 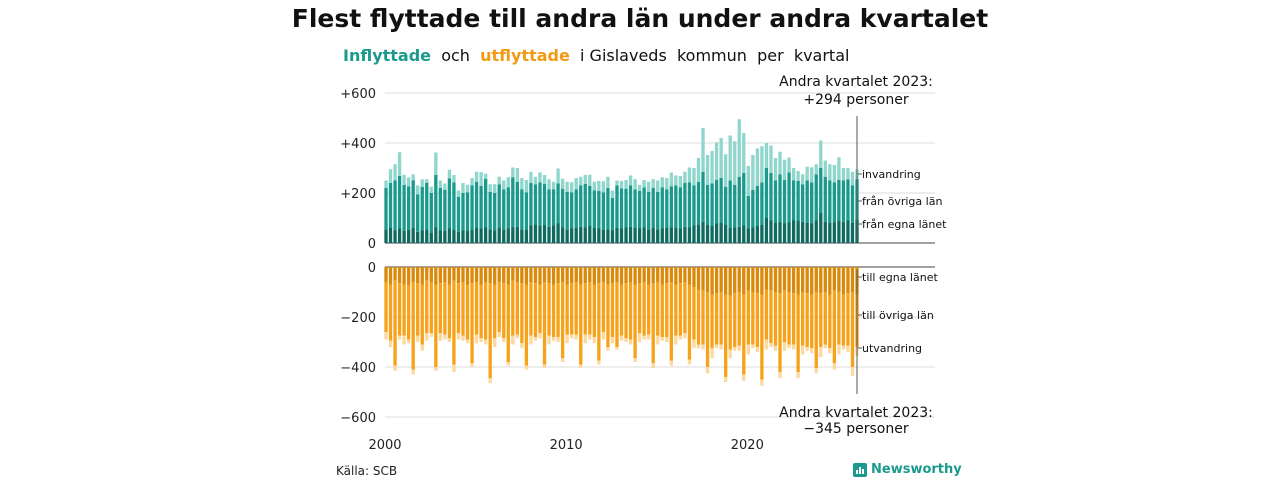 I want to click on x-tick-label: 2010, so click(x=566, y=445).